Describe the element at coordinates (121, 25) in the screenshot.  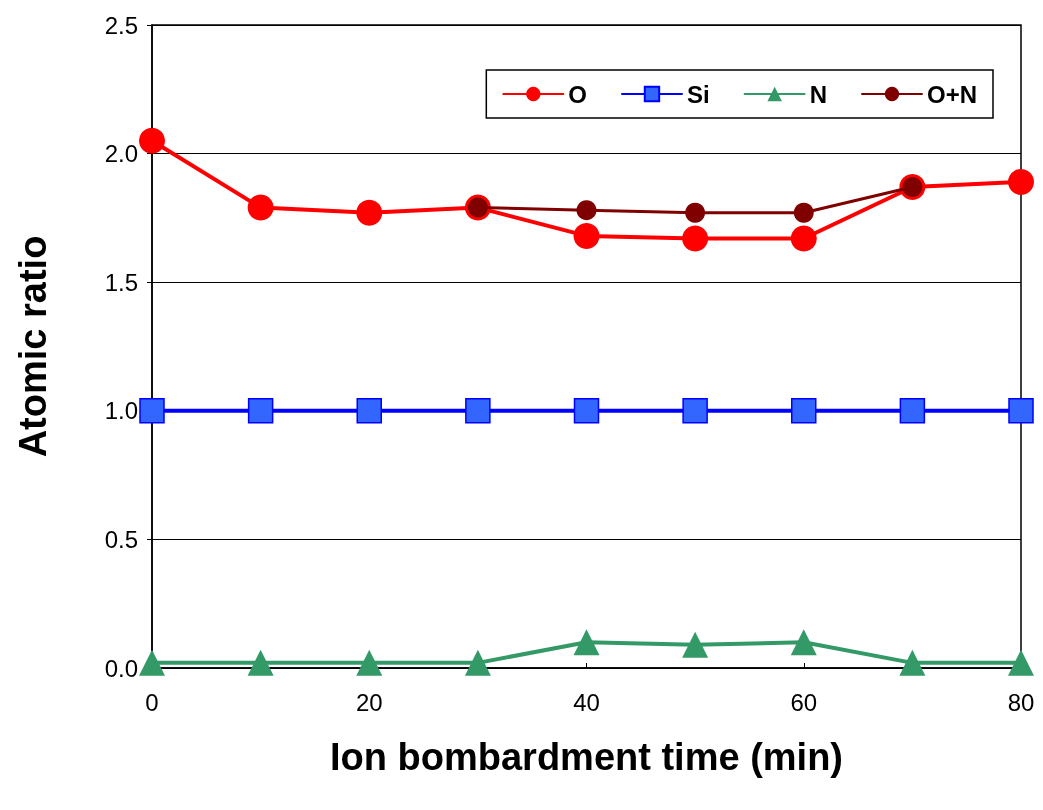
I see `y-tick-label: 2.5` at that location.